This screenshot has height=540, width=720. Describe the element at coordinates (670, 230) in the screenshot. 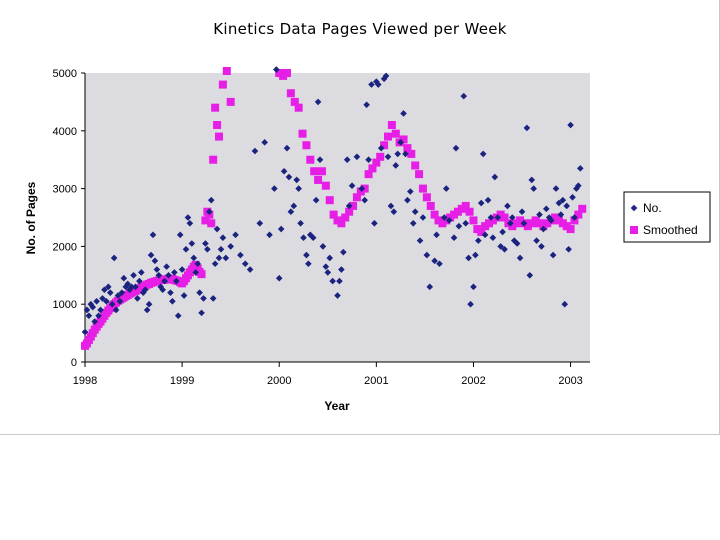

I see `legend-label-smoothed: Smoothed` at that location.